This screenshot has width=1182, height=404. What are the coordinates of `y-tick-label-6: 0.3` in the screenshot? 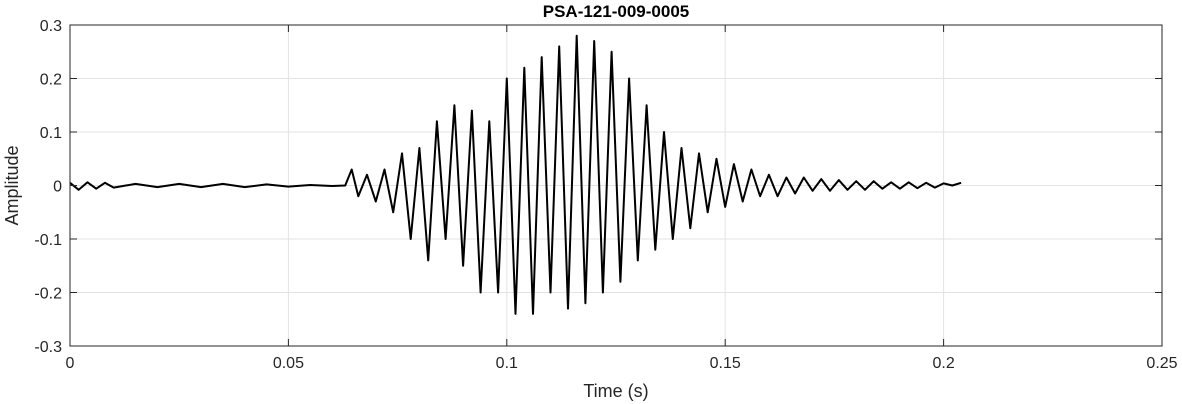 It's located at (51, 26).